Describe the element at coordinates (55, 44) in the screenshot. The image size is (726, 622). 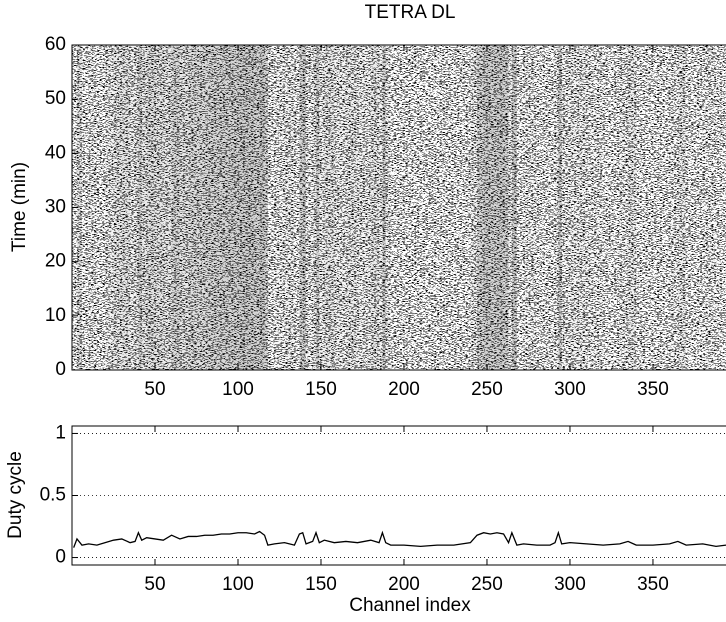
I see `y-tick-label: 60` at that location.